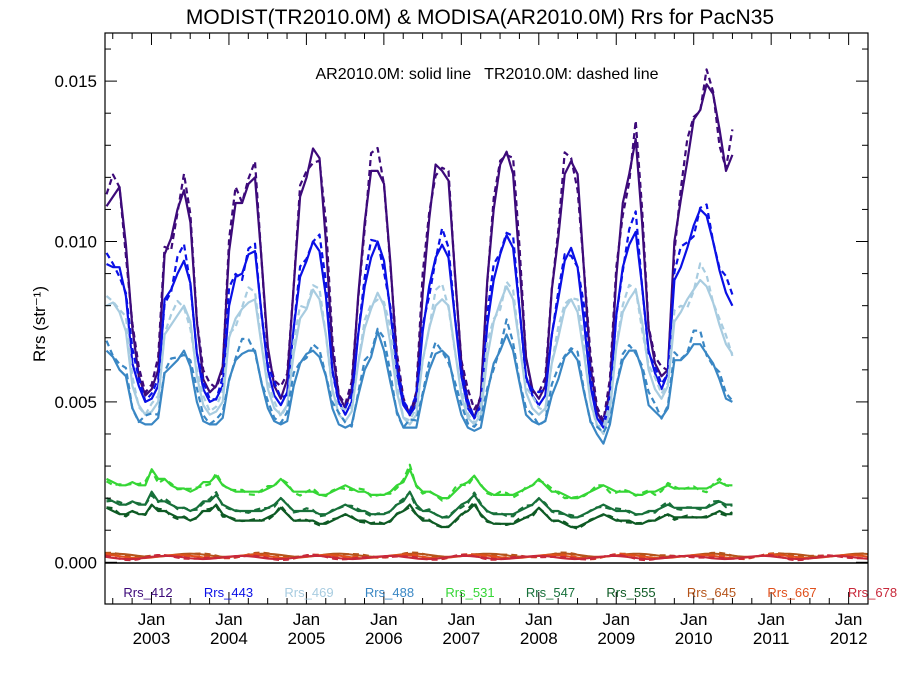 The image size is (900, 675). What do you see at coordinates (791, 592) in the screenshot?
I see `legend-entry-rrs_667: Rrs_667` at bounding box center [791, 592].